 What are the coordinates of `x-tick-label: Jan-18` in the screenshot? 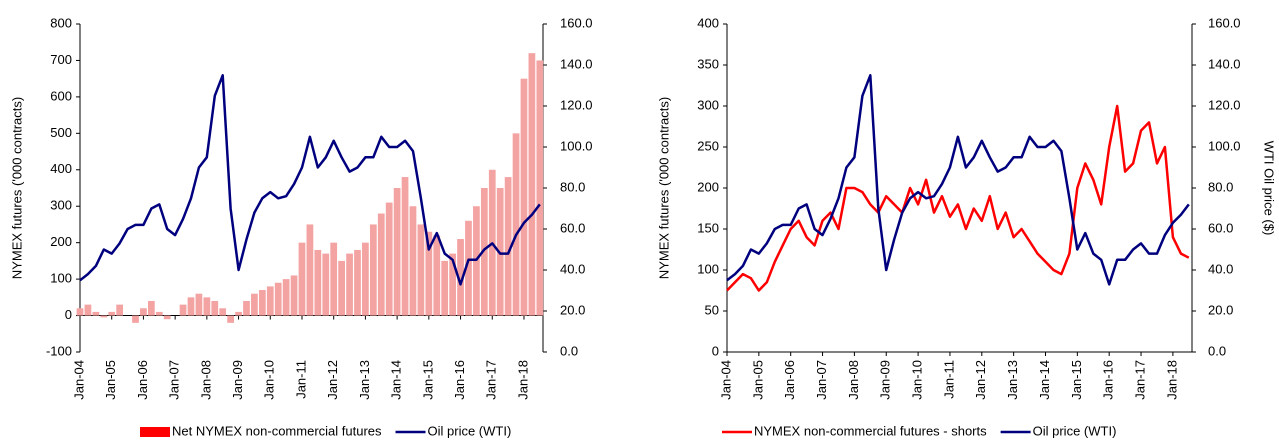 It's located at (1171, 380).